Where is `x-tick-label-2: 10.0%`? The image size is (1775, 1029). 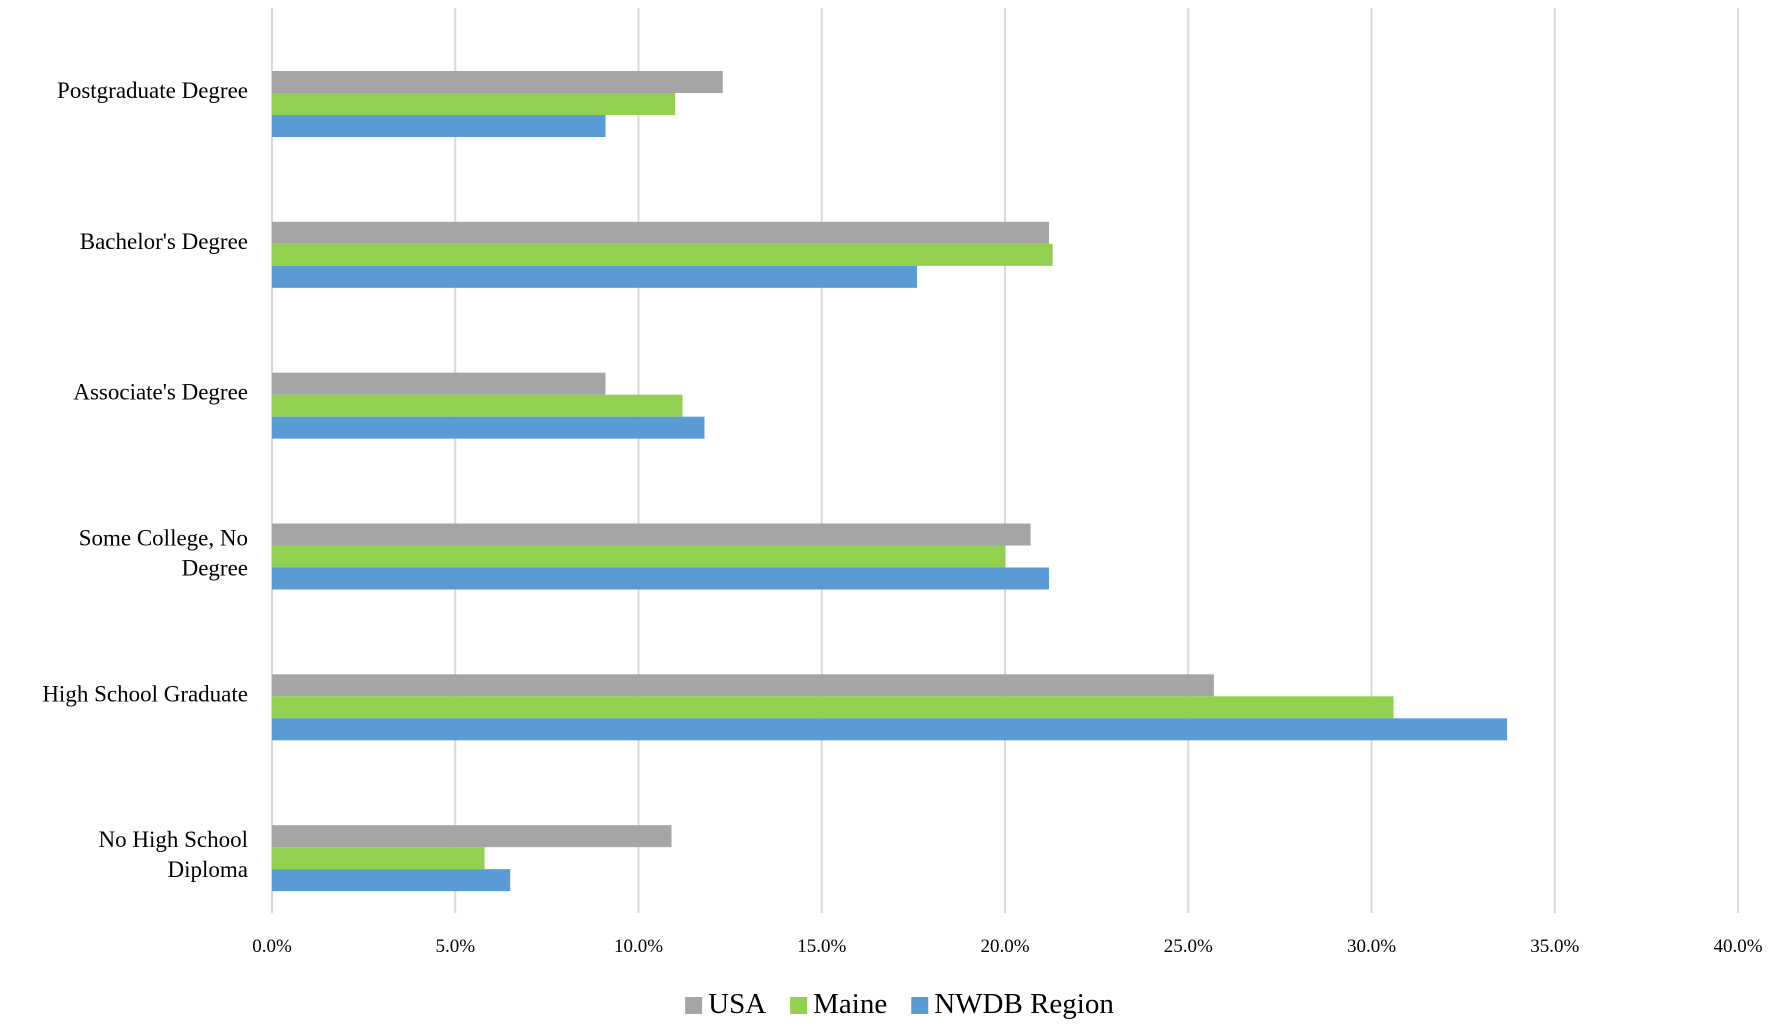
x-tick-label-2: 10.0% is located at coordinates (638, 946).